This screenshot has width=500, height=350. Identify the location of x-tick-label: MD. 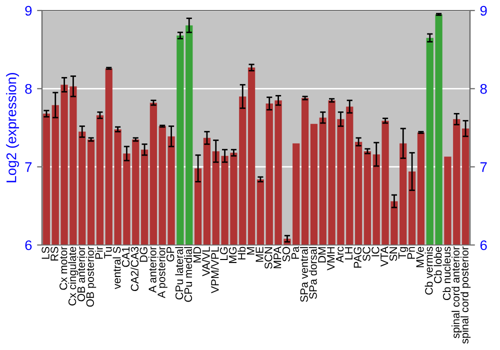
(197, 254).